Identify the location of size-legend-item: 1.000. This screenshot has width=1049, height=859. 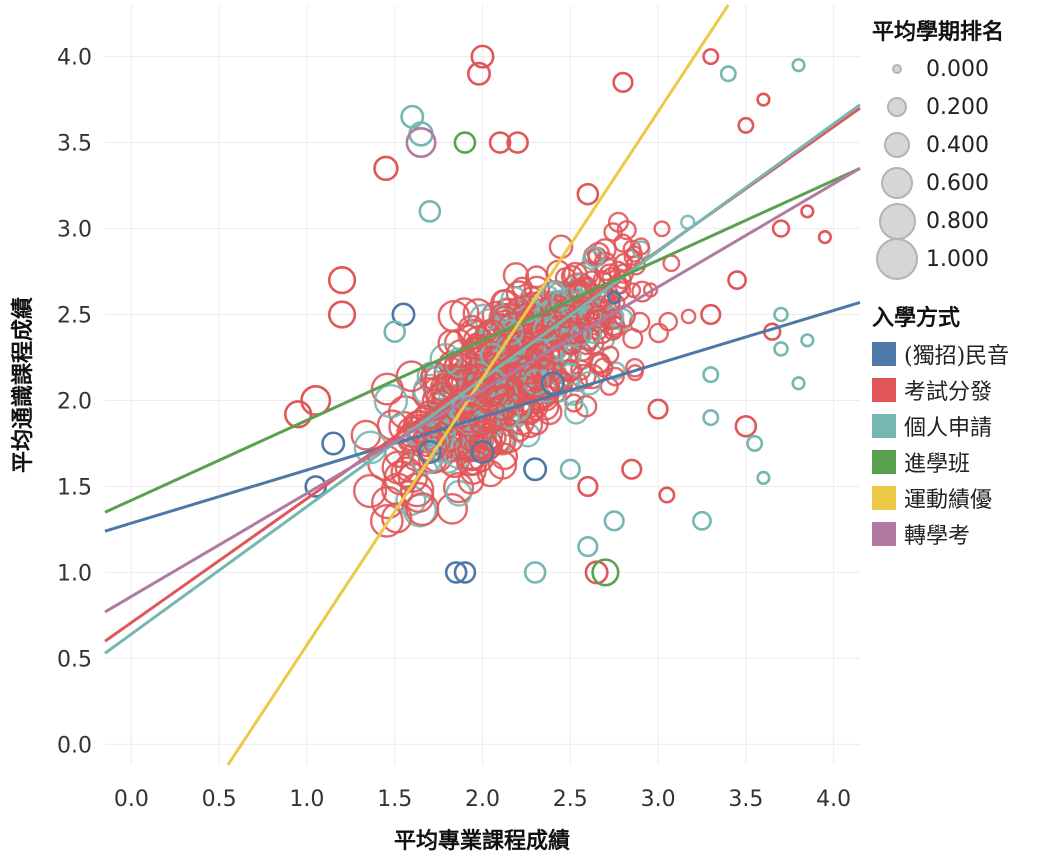
(959, 259).